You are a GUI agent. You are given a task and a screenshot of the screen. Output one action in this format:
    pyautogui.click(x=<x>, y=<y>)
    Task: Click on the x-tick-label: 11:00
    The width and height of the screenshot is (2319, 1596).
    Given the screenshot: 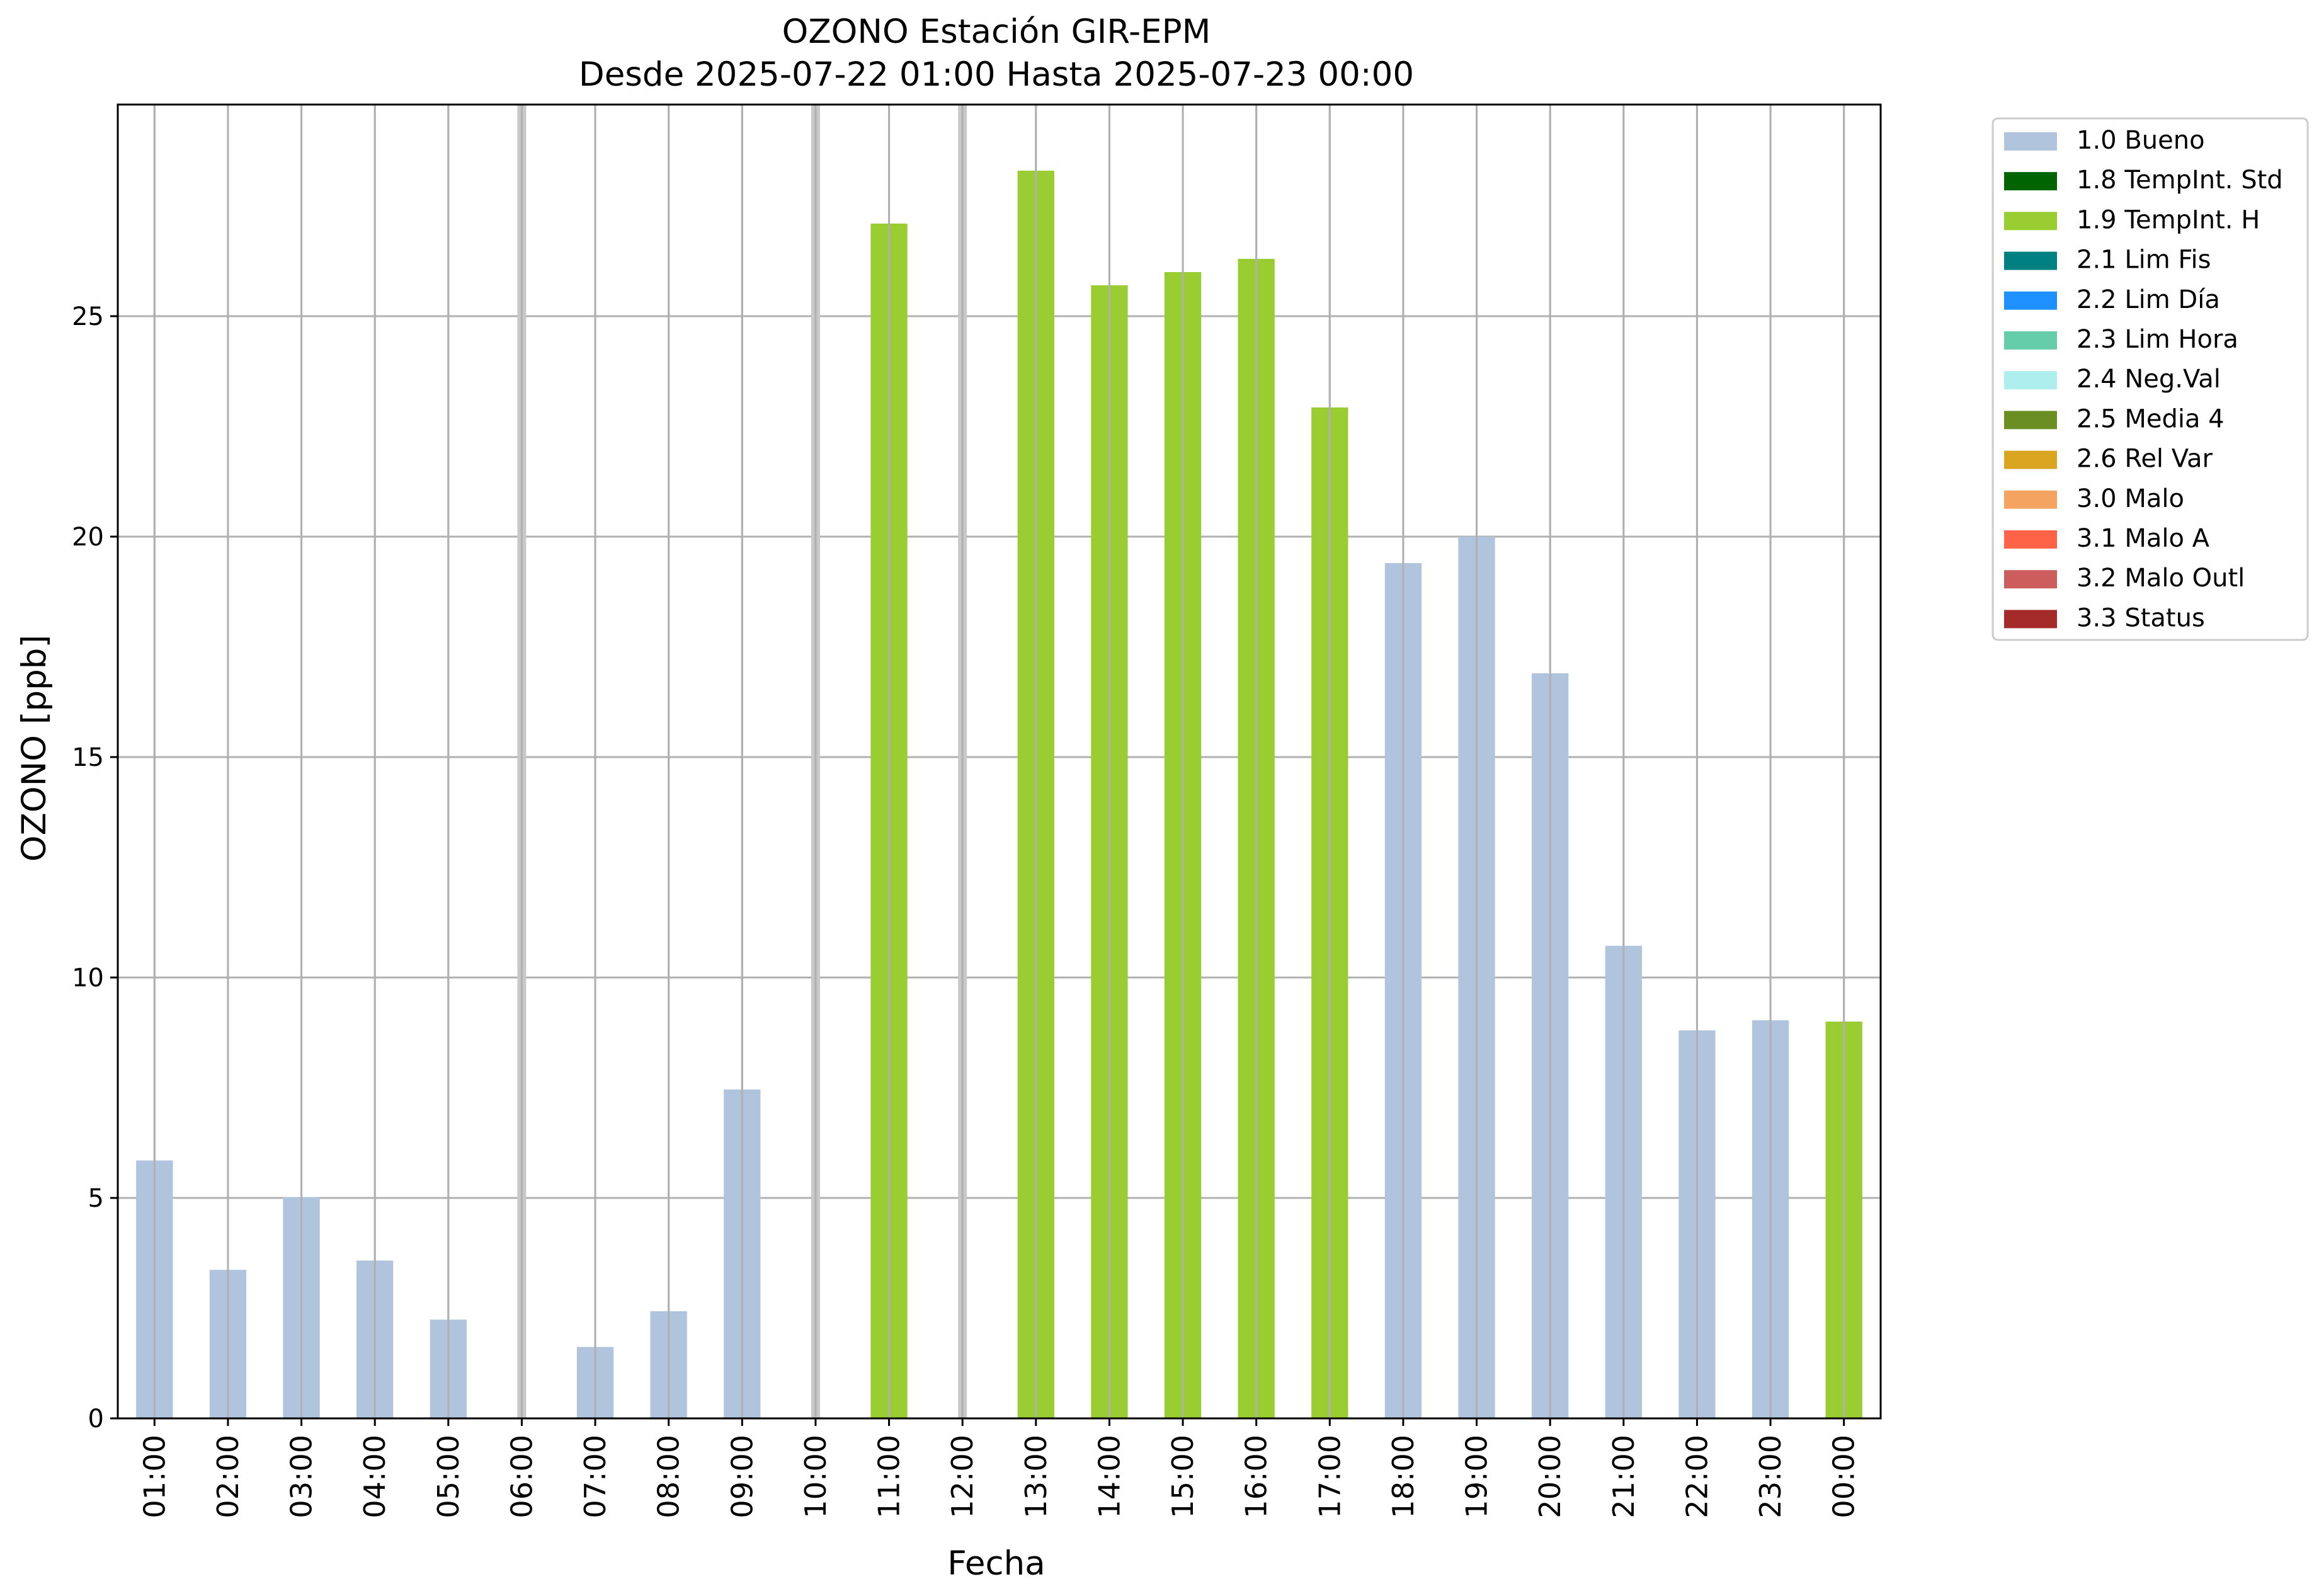 What is the action you would take?
    pyautogui.click(x=889, y=1477)
    